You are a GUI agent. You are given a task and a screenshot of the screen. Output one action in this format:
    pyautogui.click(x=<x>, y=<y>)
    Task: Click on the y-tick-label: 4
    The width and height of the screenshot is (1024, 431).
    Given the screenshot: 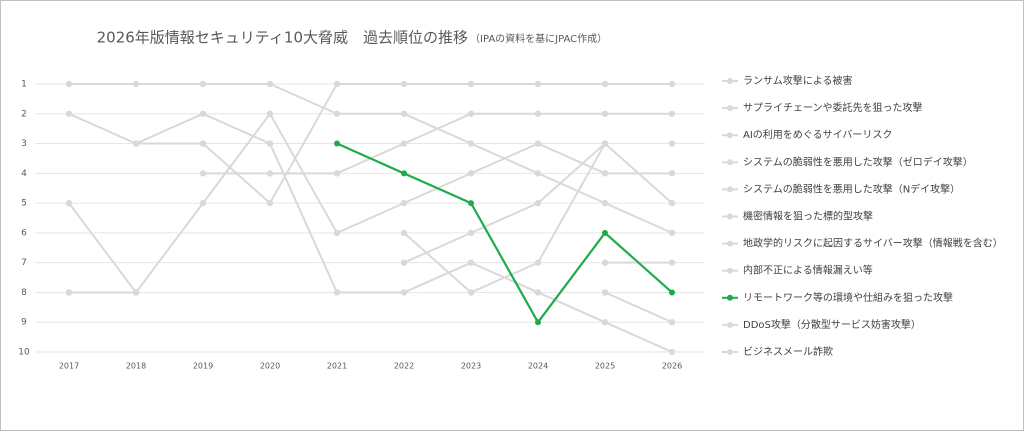 What is the action you would take?
    pyautogui.click(x=24, y=174)
    